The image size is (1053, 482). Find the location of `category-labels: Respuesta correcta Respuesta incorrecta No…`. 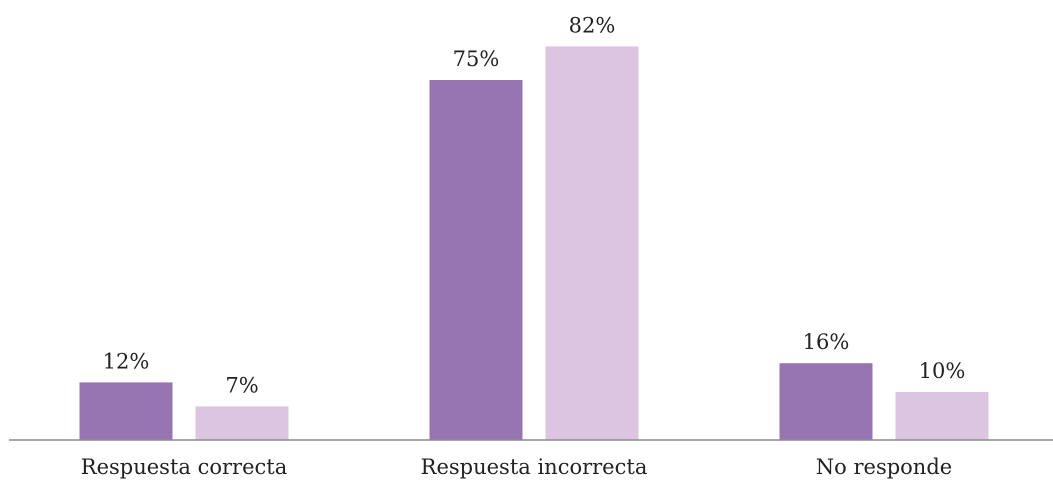

category-labels: Respuesta correcta Respuesta incorrecta No… is located at coordinates (516, 467).